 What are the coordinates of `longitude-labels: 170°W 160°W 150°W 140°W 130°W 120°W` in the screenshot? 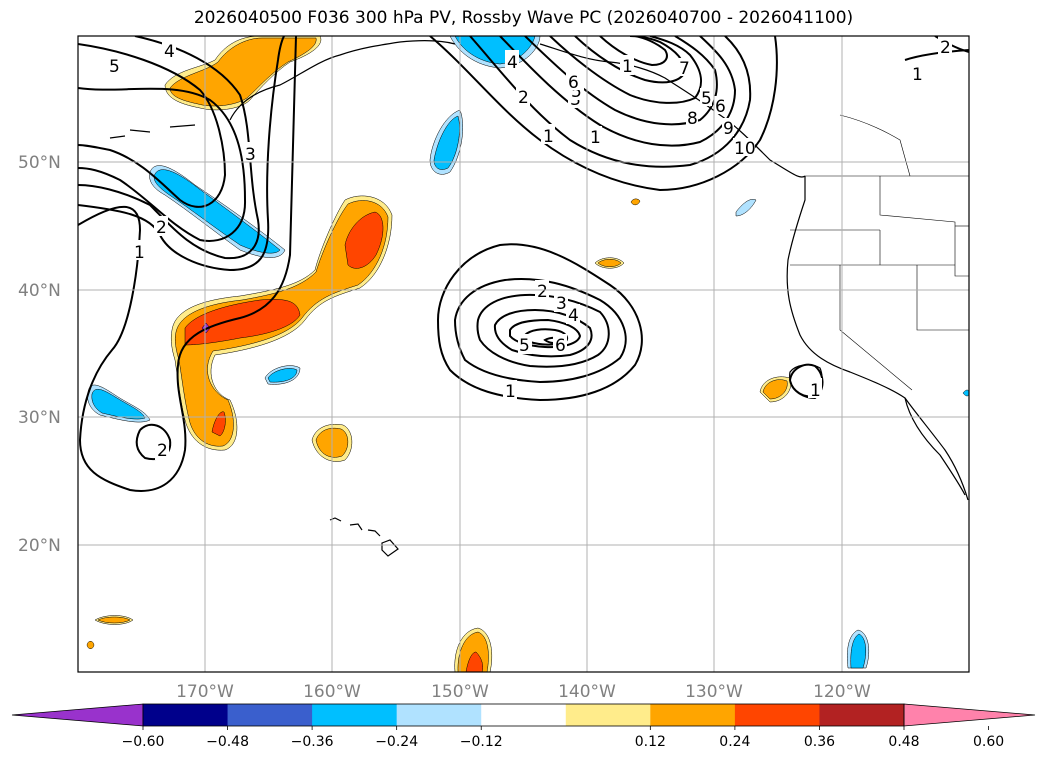 It's located at (523, 692).